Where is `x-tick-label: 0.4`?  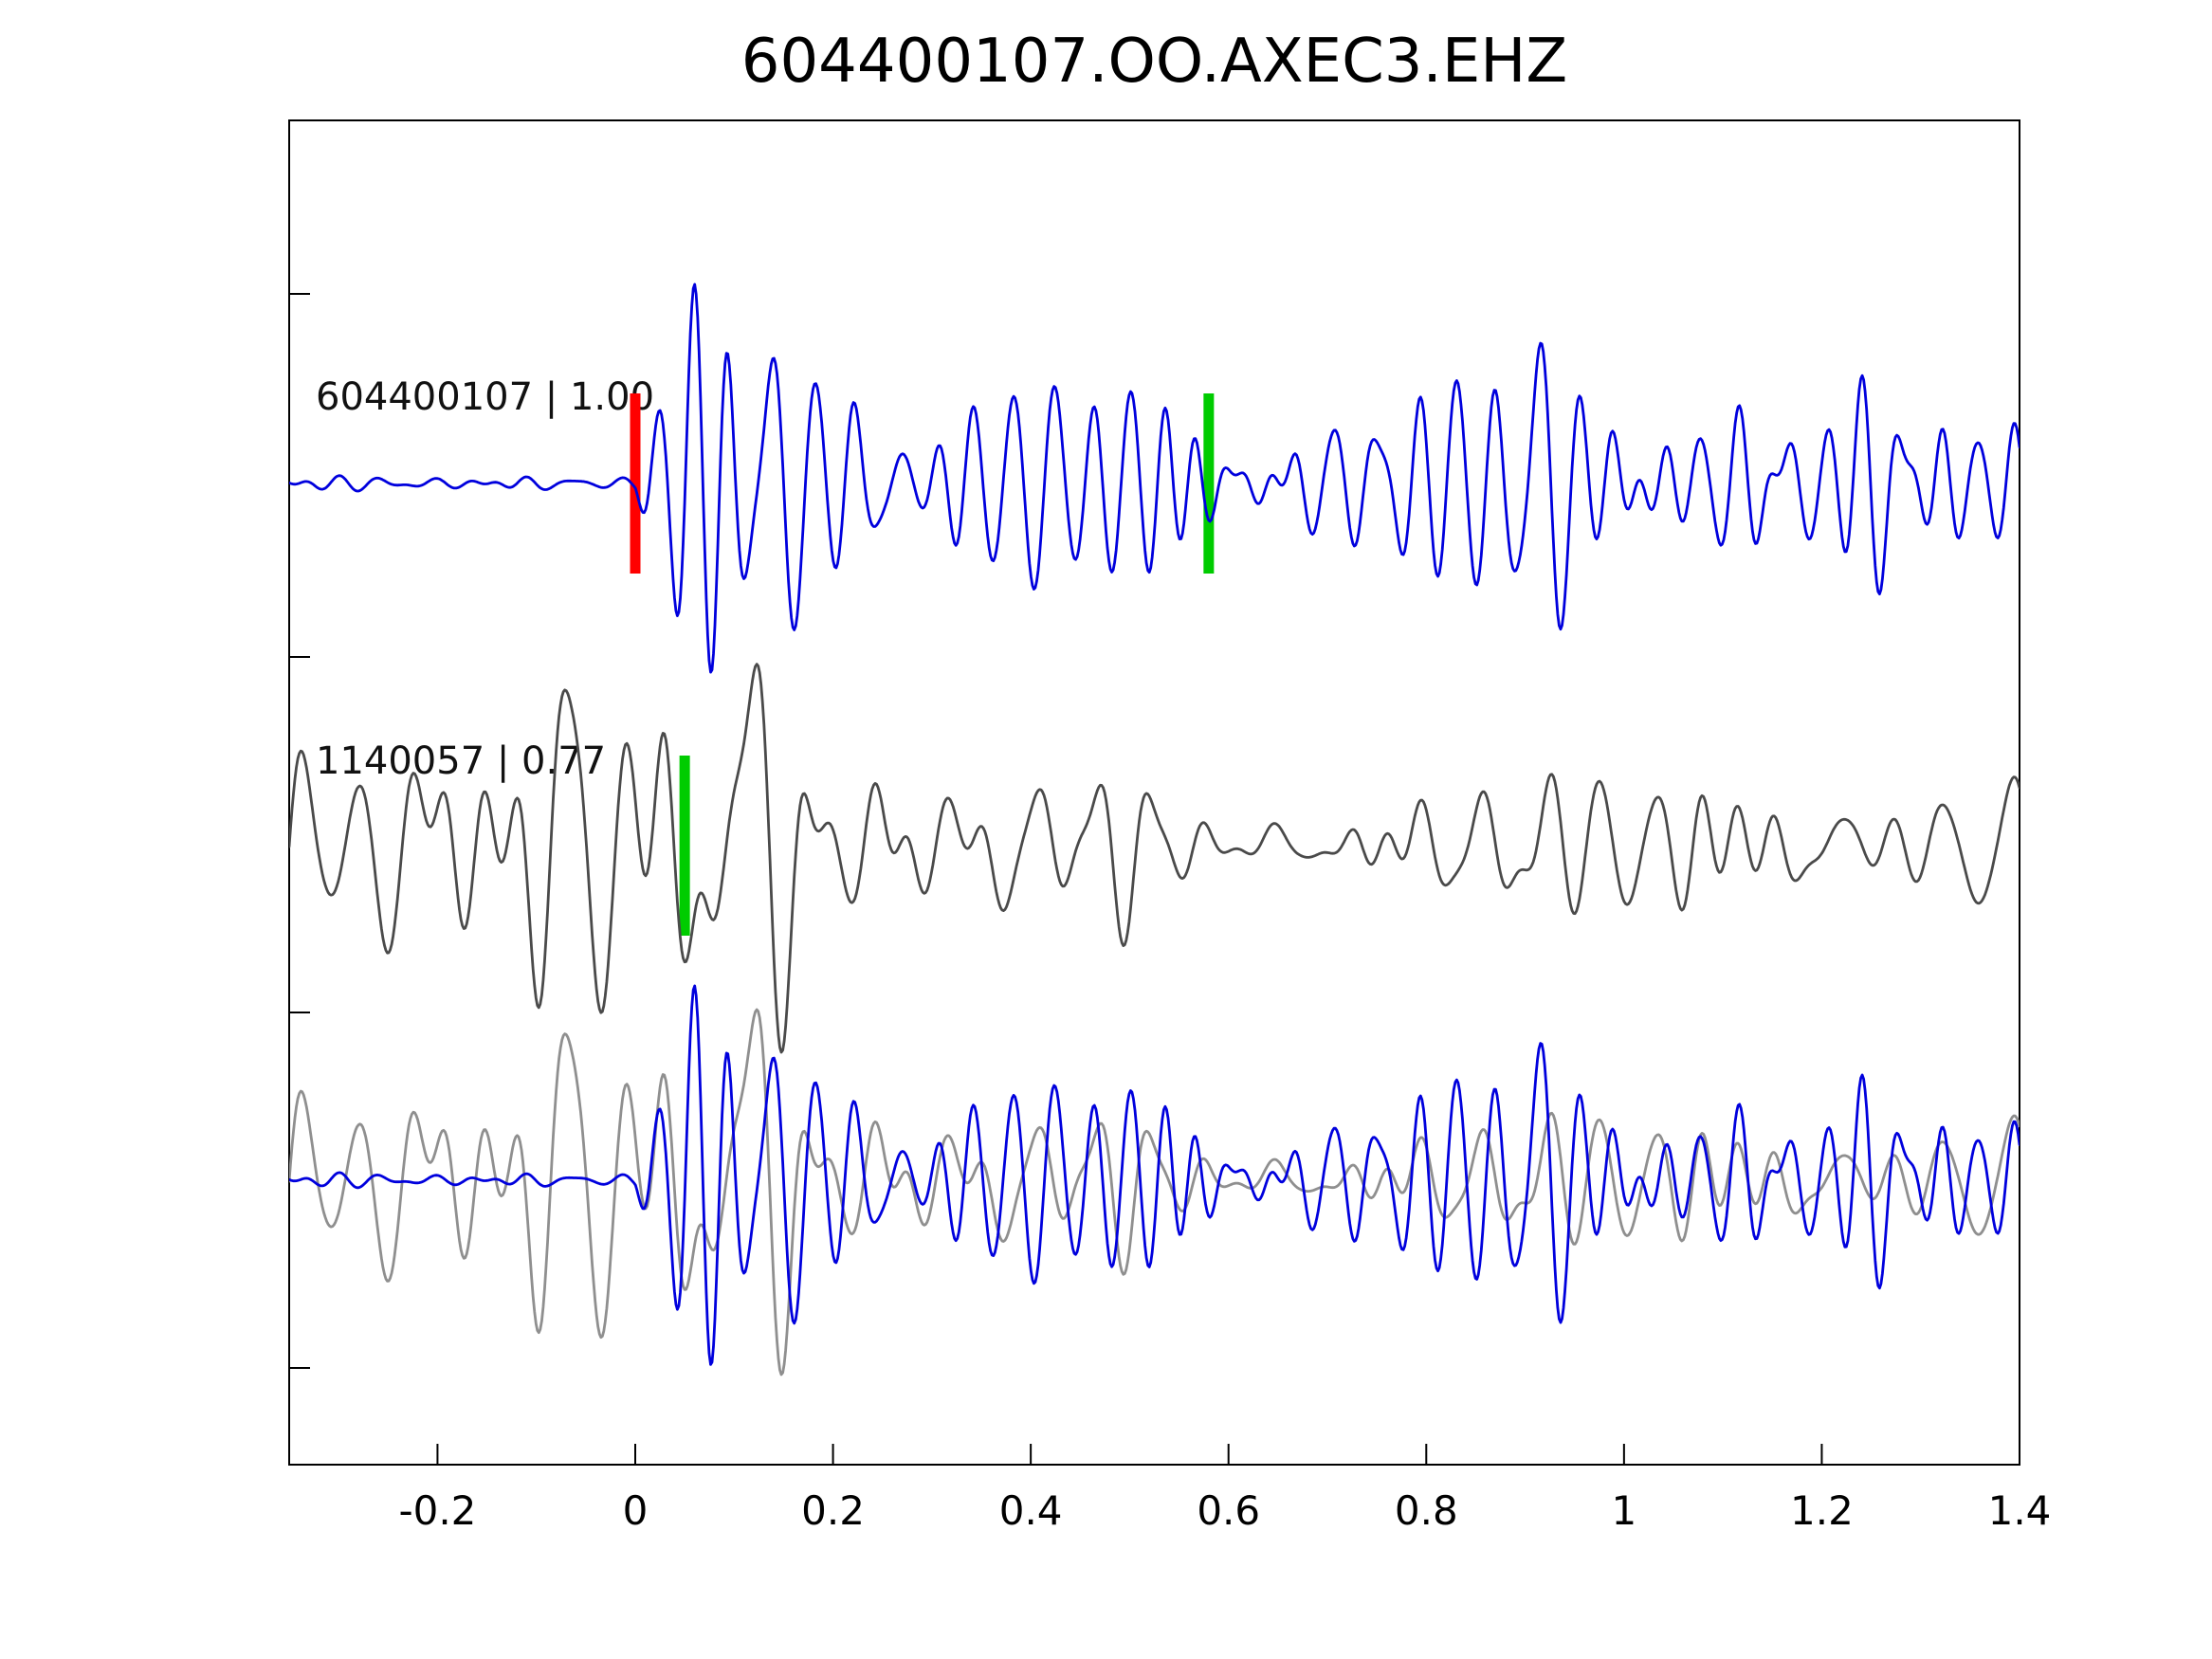 x-tick-label: 0.4 is located at coordinates (1031, 1510).